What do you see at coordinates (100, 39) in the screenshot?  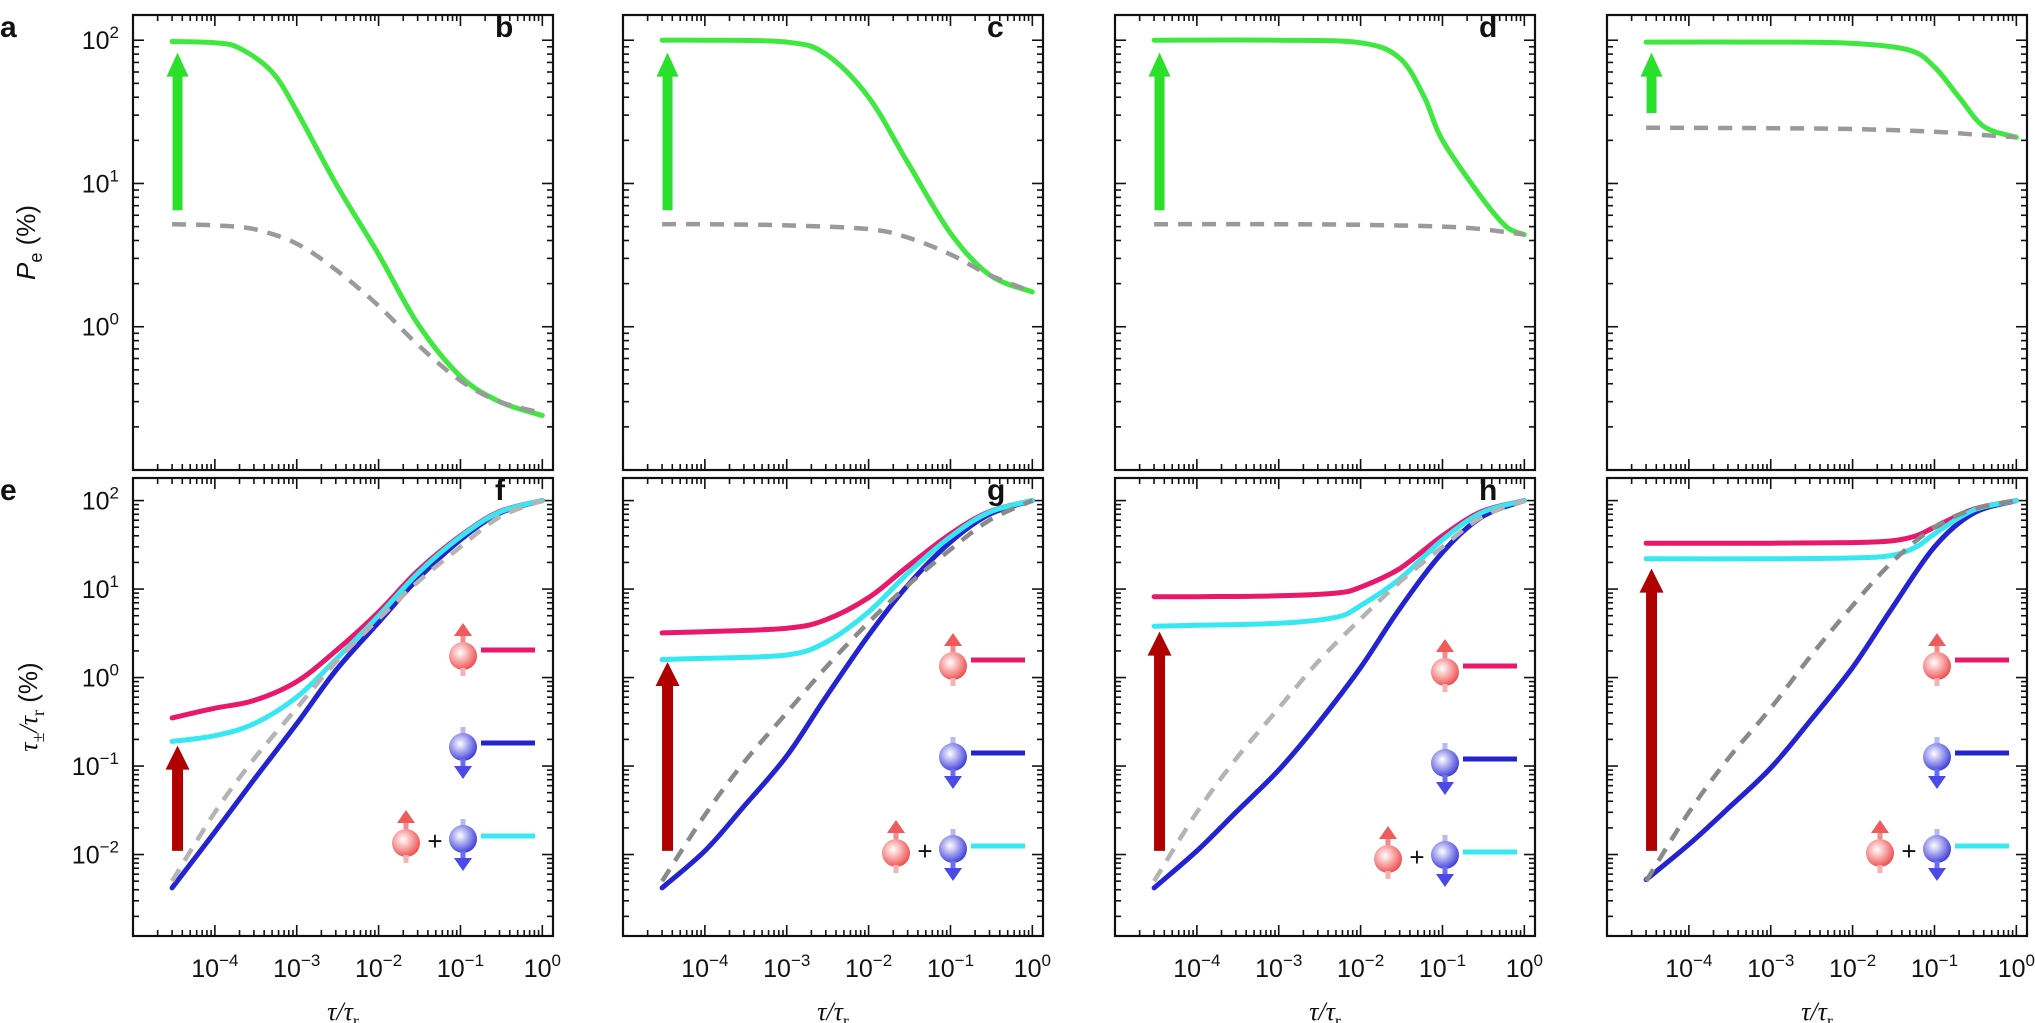 I see `y-tick-label: 10²` at bounding box center [100, 39].